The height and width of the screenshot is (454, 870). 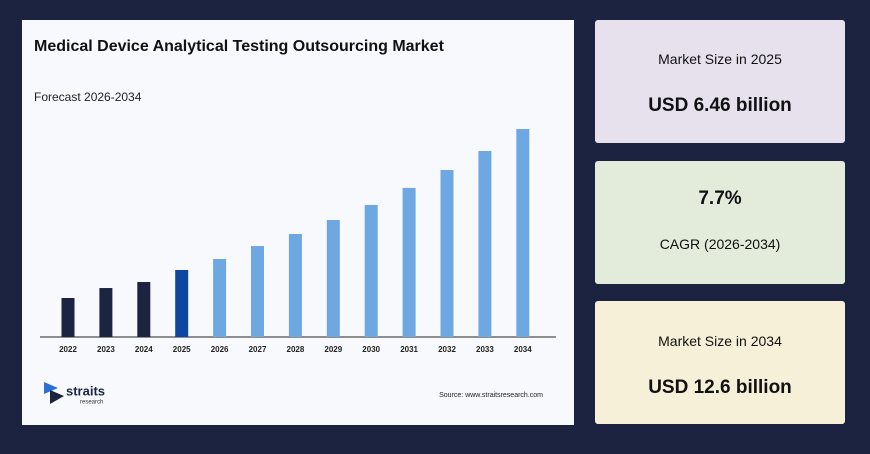 I want to click on x-tick-label: 2024, so click(x=144, y=349).